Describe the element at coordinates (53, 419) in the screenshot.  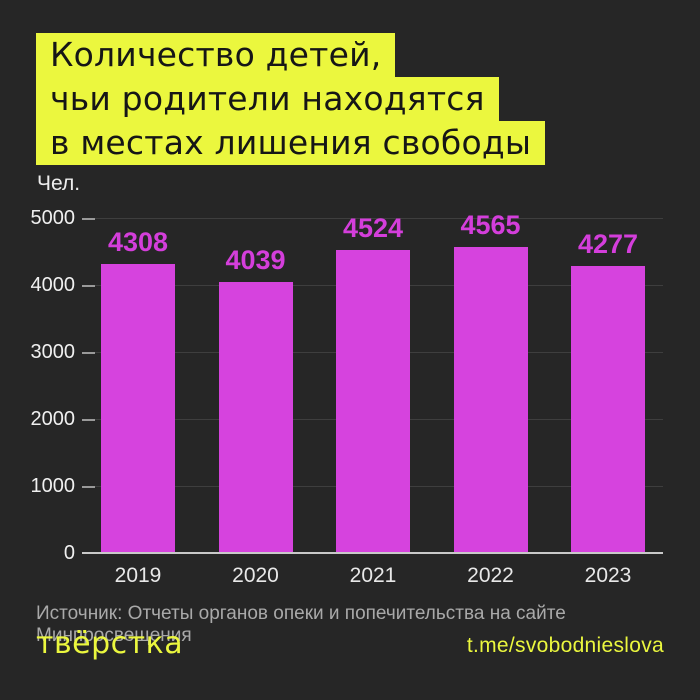
I see `y-axis-label: 2000` at that location.